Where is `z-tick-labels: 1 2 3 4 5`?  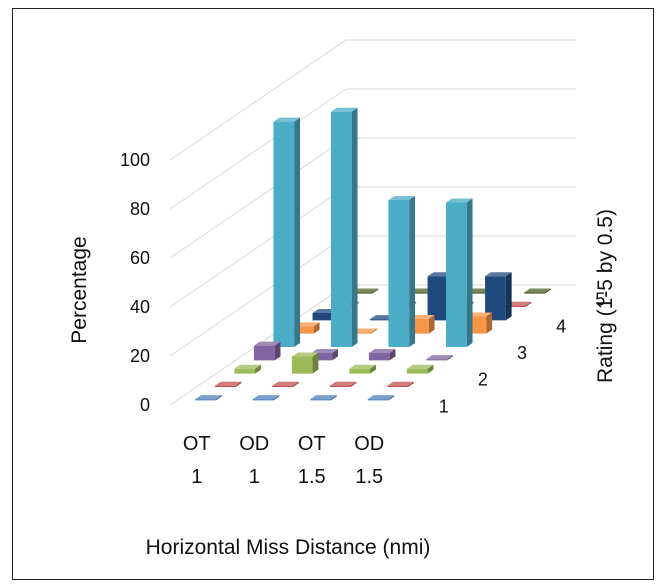 z-tick-labels: 1 2 3 4 5 is located at coordinates (522, 353).